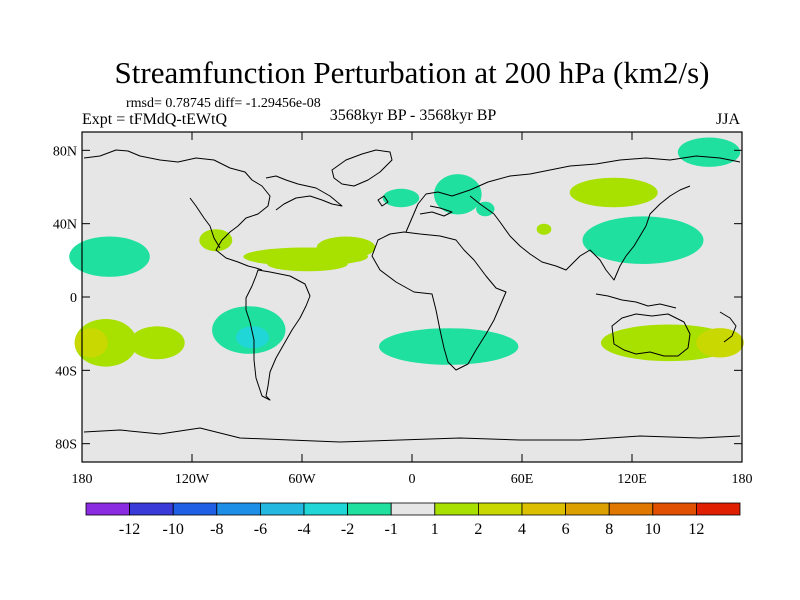 This screenshot has width=800, height=600. I want to click on y-tick-label-1: 40N, so click(65, 225).